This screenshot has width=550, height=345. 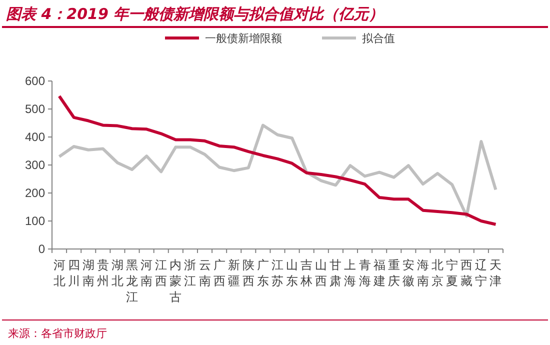 What do you see at coordinates (35, 81) in the screenshot?
I see `y-tick-label: 600` at bounding box center [35, 81].